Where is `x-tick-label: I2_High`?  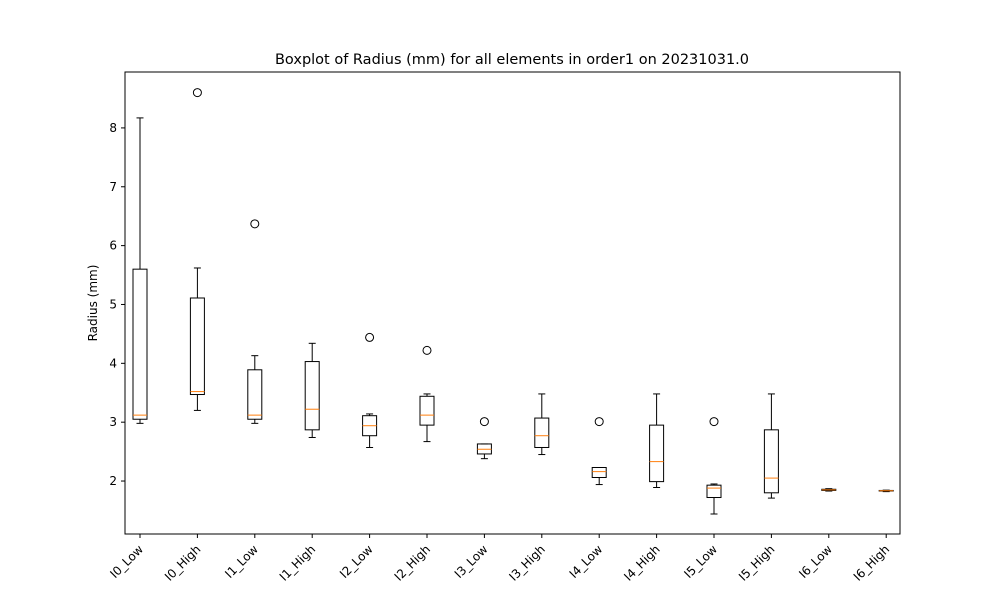
x-tick-label: I2_High is located at coordinates (413, 563).